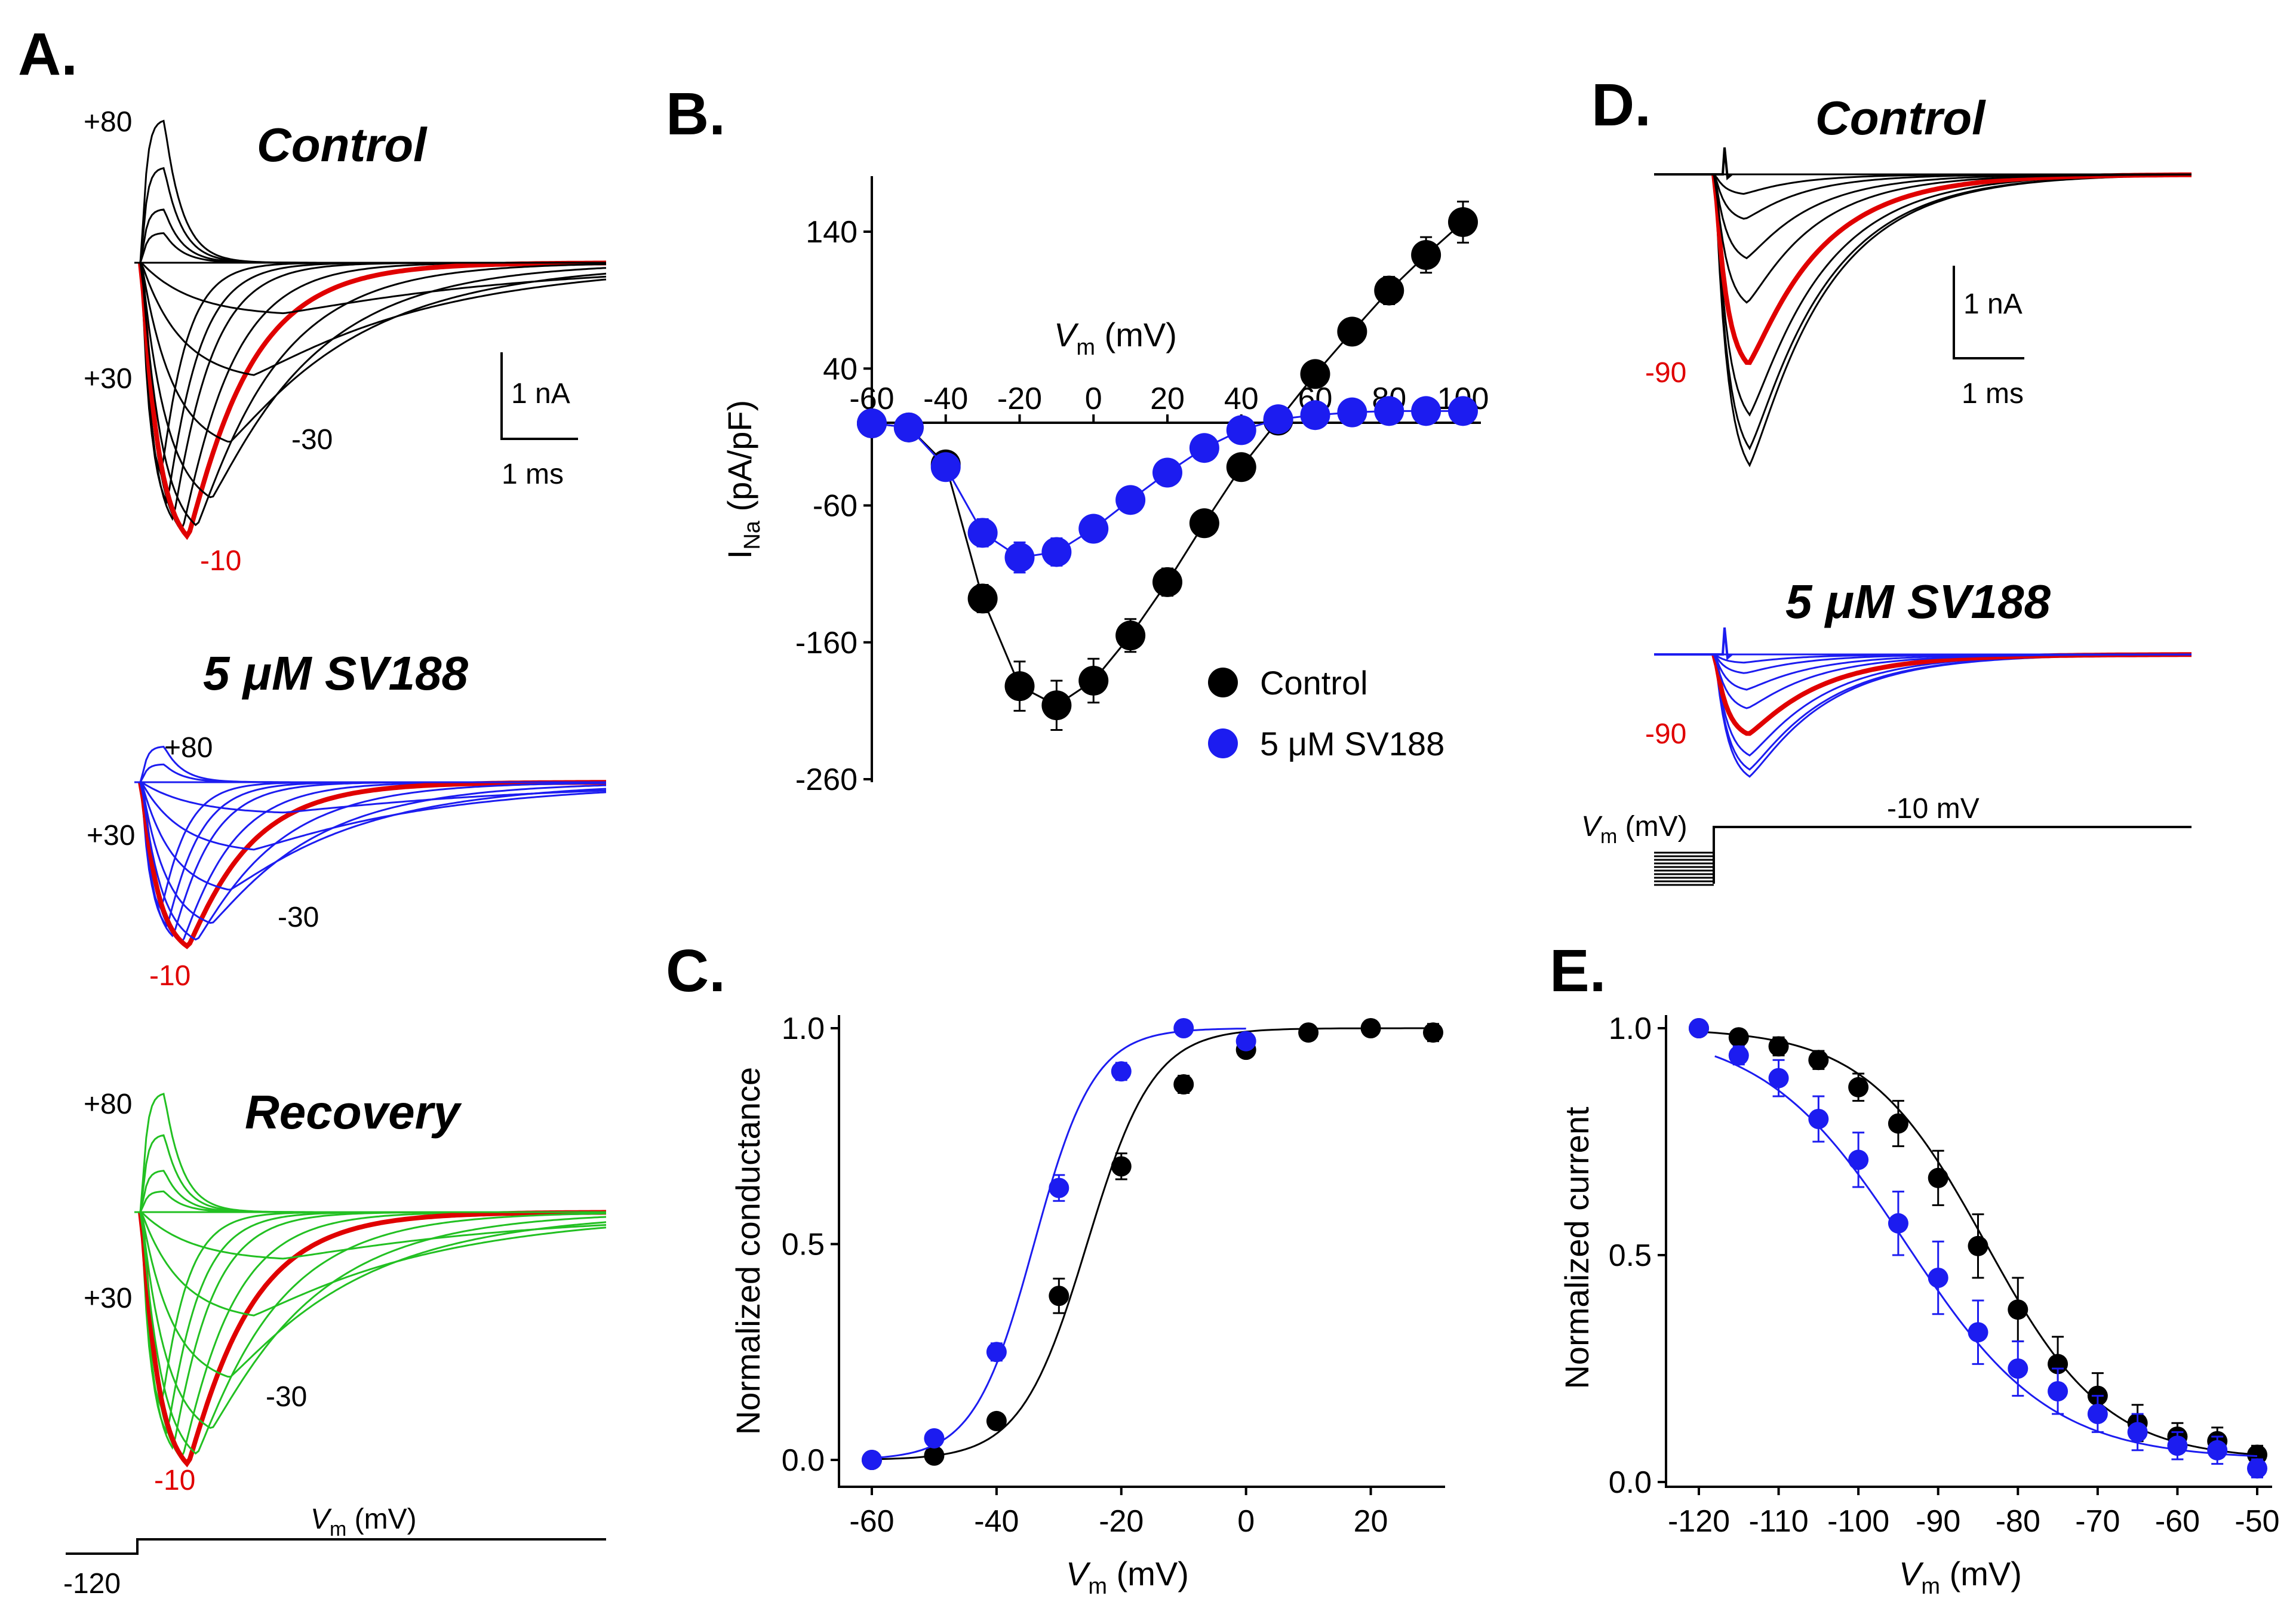 This screenshot has height=1608, width=2296. What do you see at coordinates (1630, 1028) in the screenshot?
I see `y-tick-label: 1.0` at bounding box center [1630, 1028].